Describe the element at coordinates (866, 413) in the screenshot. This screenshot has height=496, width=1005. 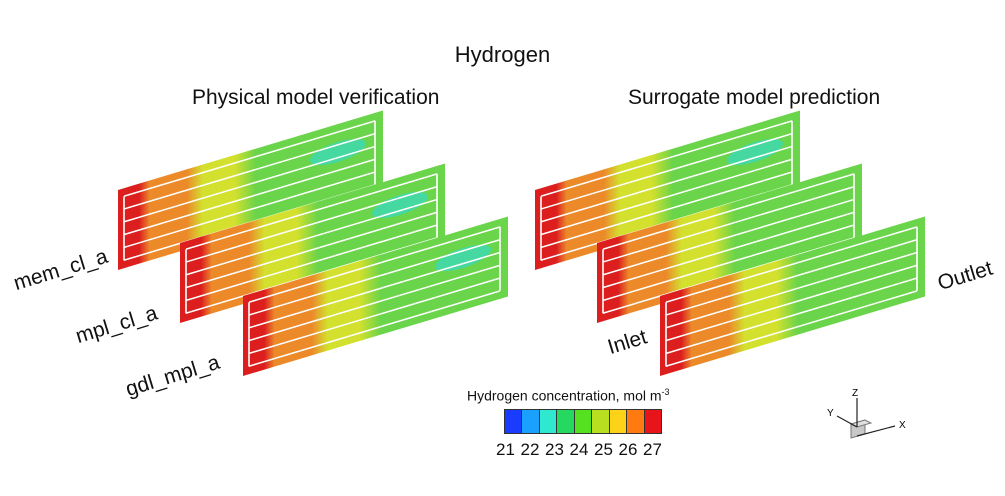
I see `axis-triad: Z X Y` at that location.